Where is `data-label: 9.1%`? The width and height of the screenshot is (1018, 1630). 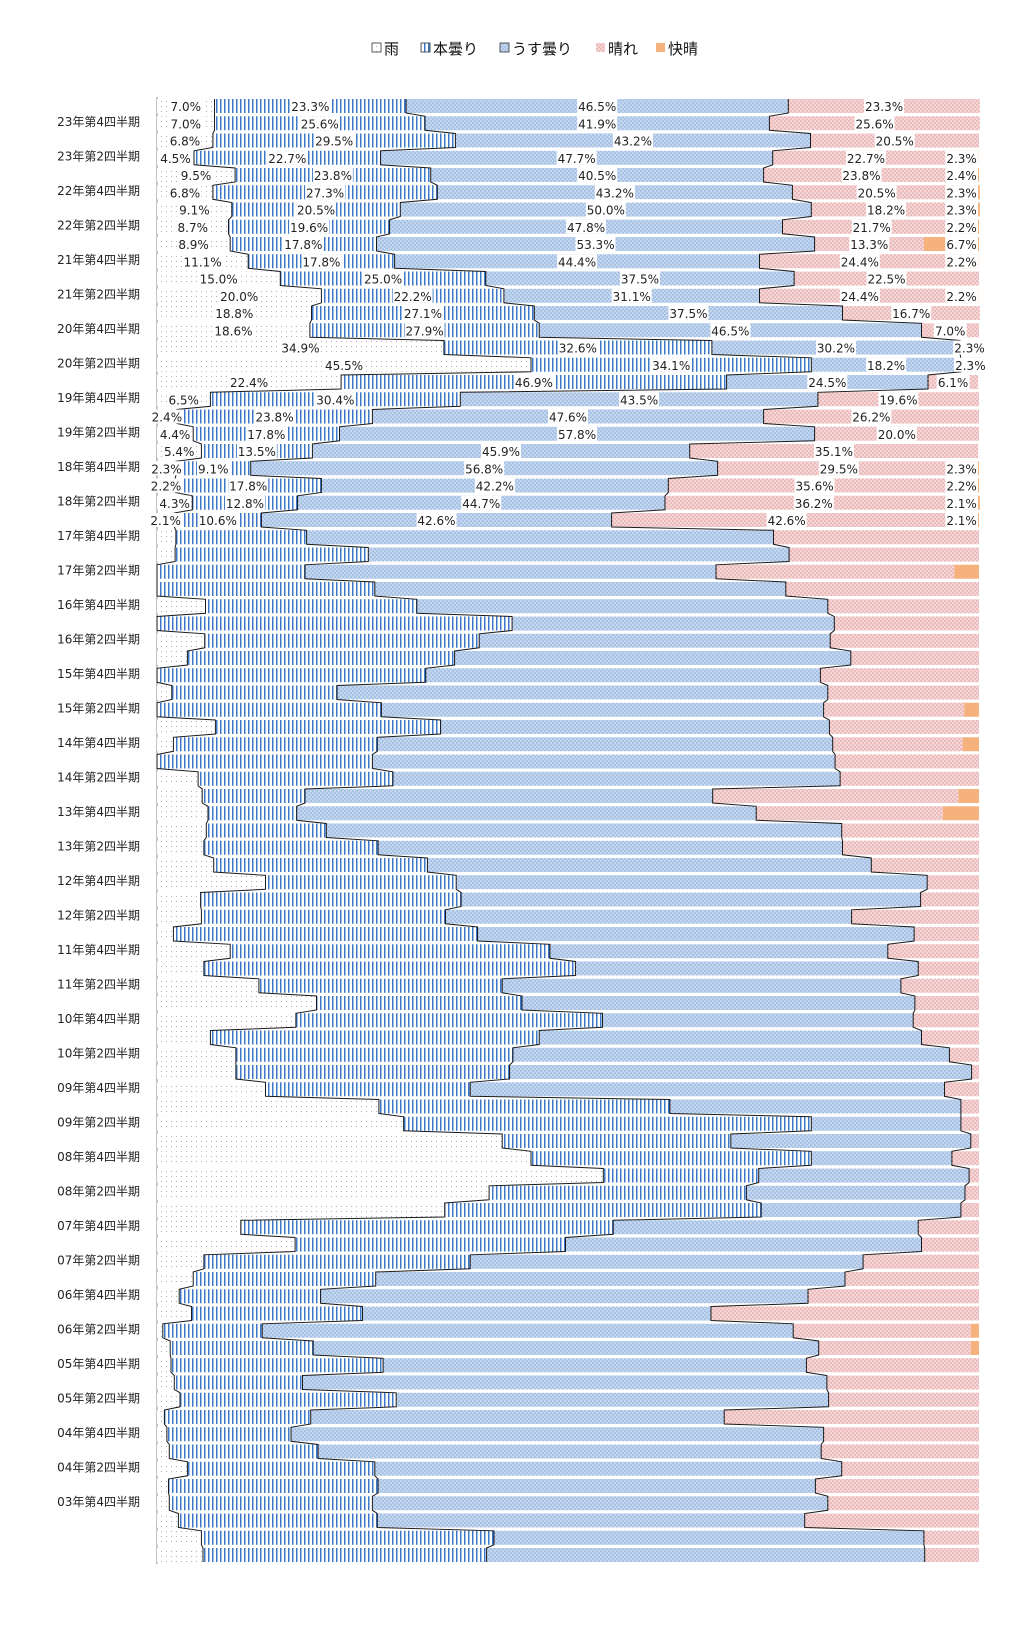
data-label: 9.1% is located at coordinates (194, 211).